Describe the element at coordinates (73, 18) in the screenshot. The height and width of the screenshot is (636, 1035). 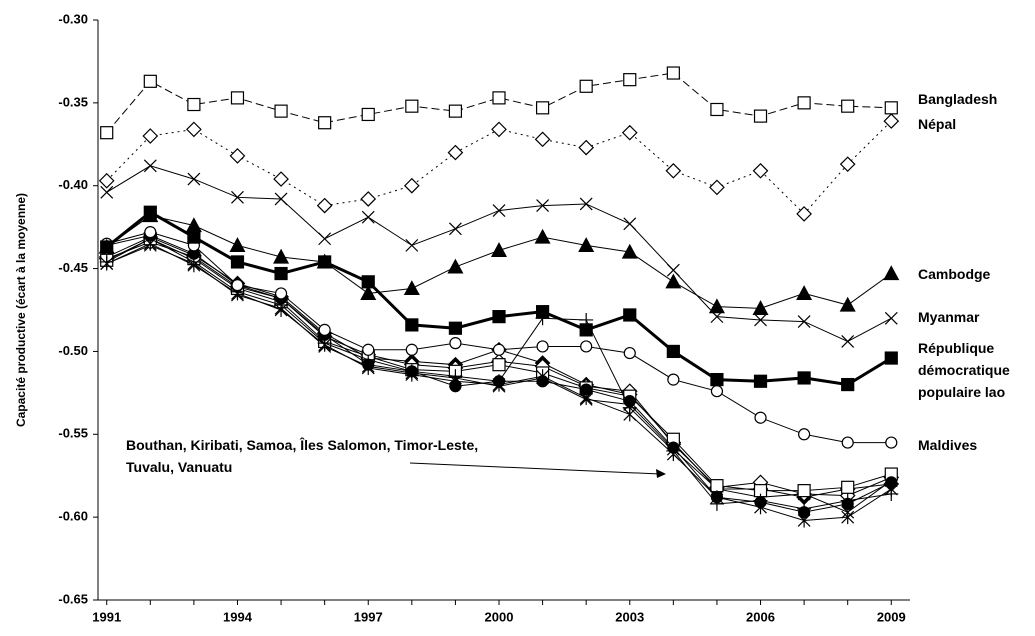
I see `y-tick-label: -0.30` at that location.